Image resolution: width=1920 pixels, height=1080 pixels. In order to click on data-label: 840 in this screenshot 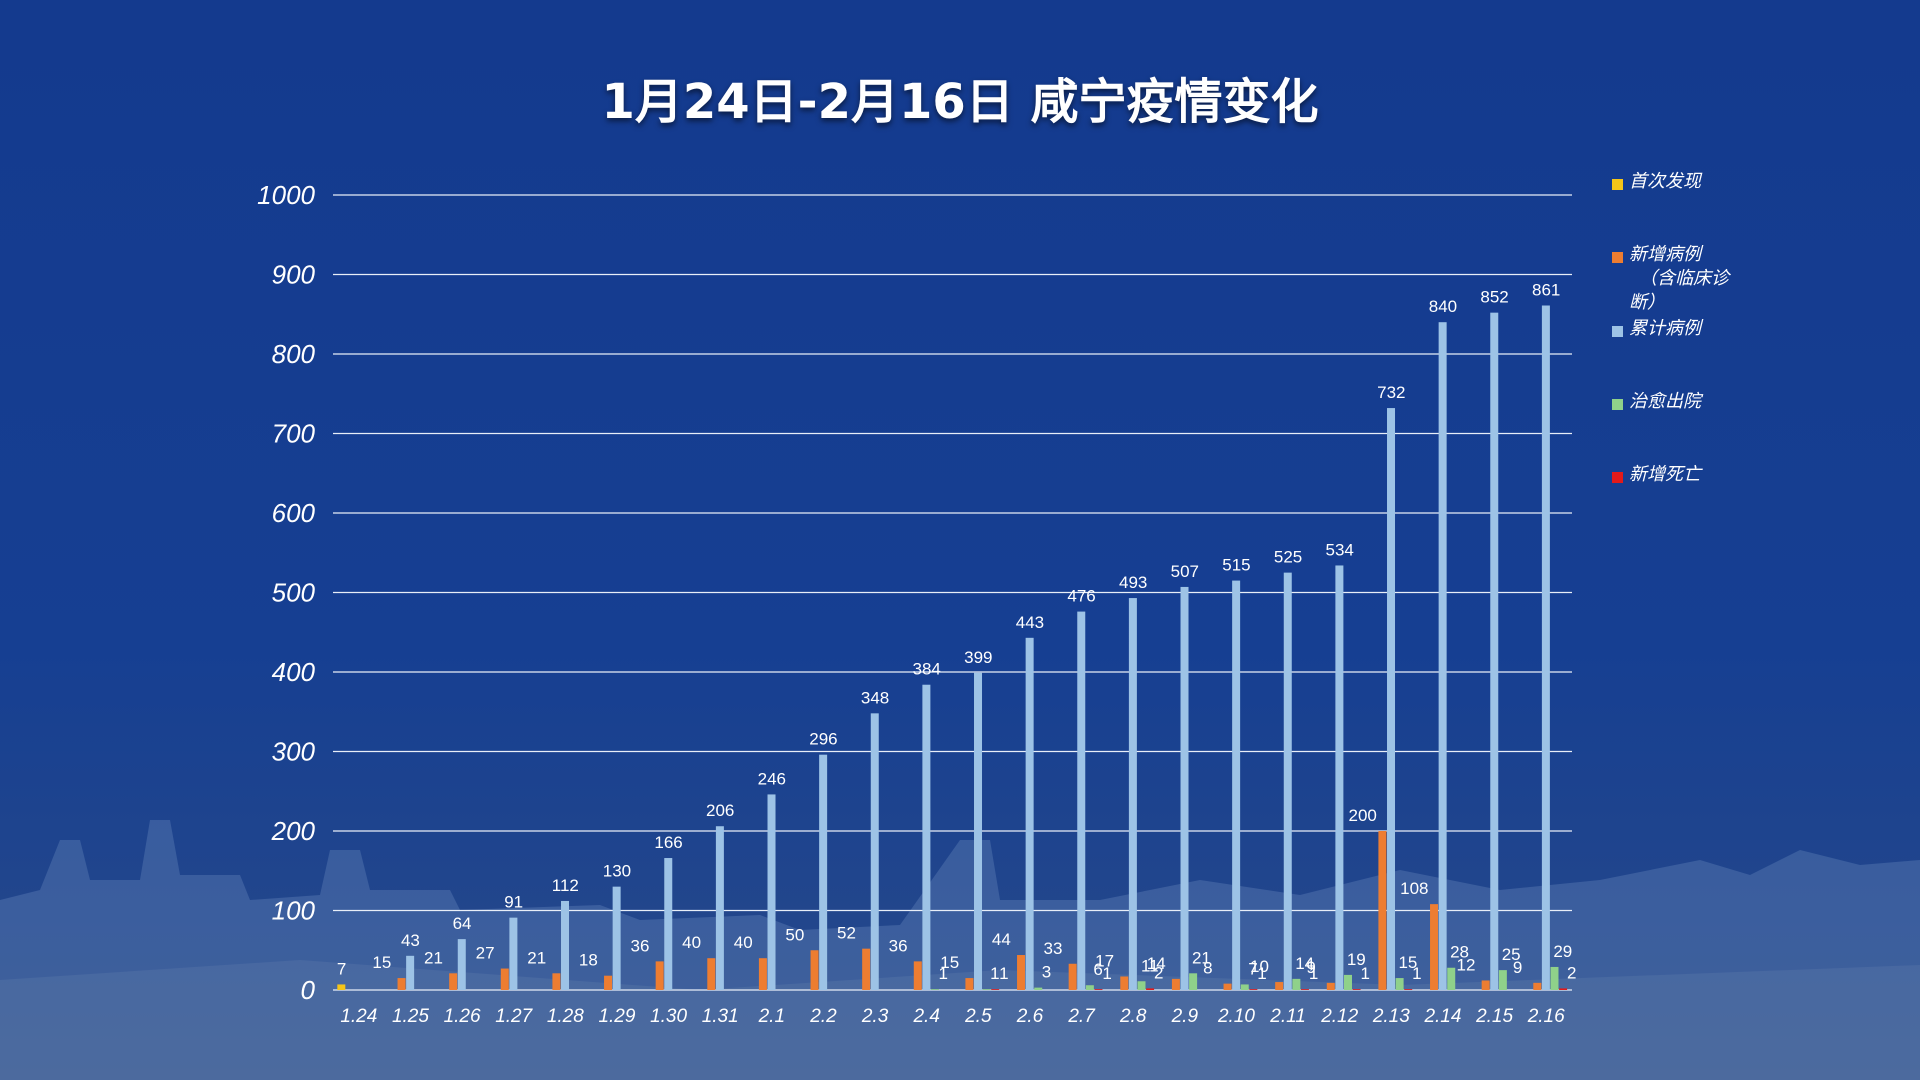, I will do `click(1443, 306)`.